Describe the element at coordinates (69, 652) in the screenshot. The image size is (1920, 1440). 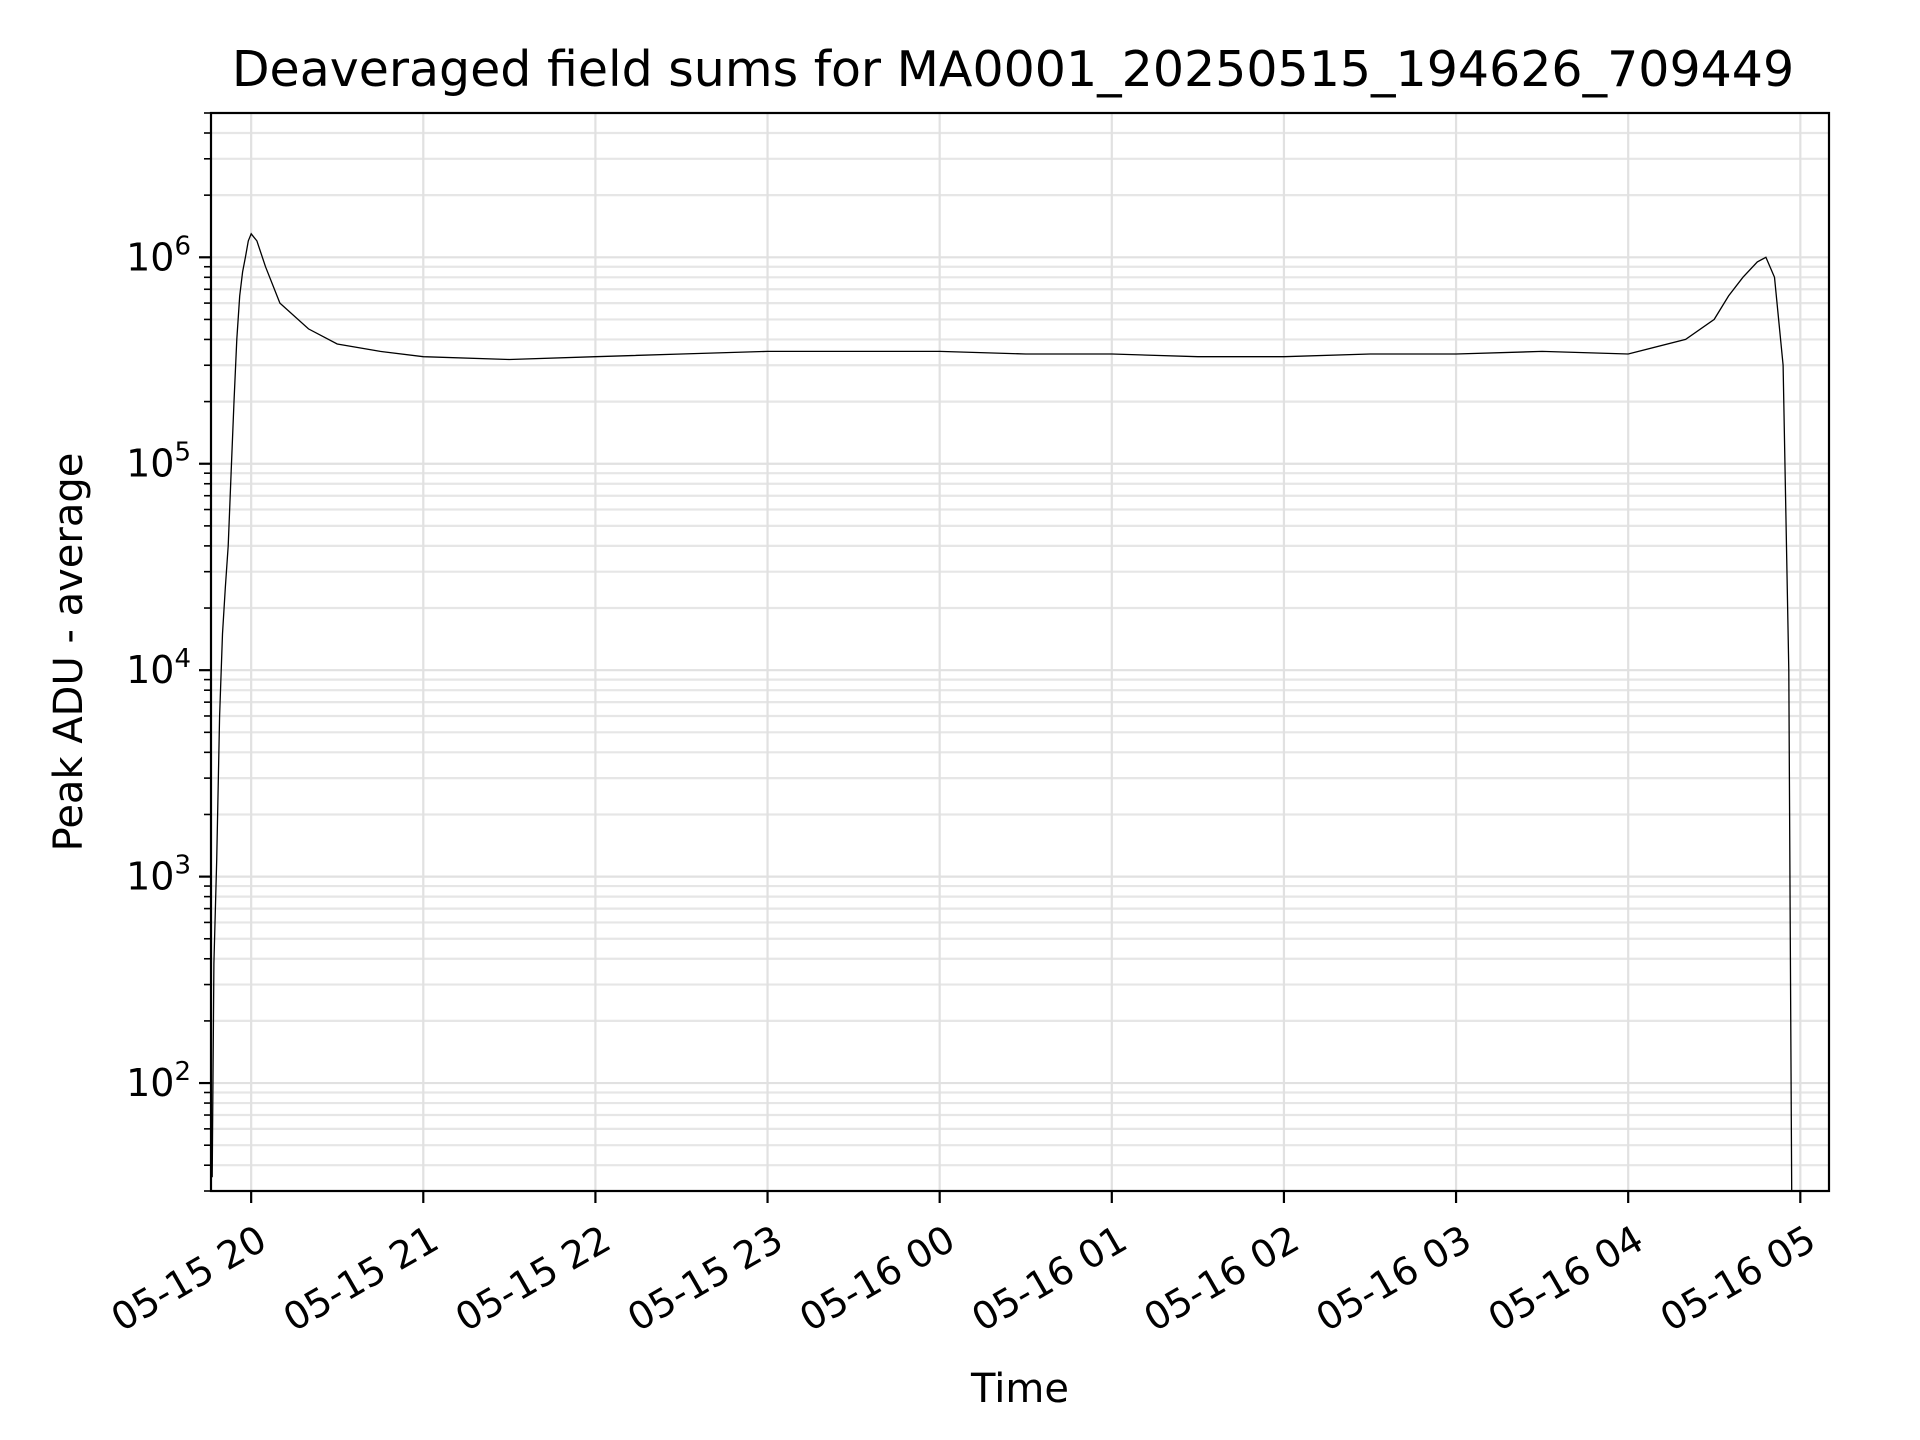
I see `y-axis-label: Peak ADU - average` at that location.